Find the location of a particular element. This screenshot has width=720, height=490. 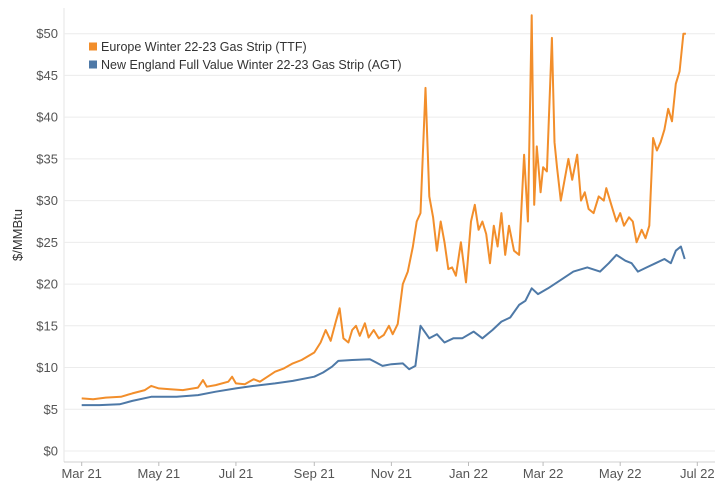

y-tick-label: $40 is located at coordinates (47, 117).